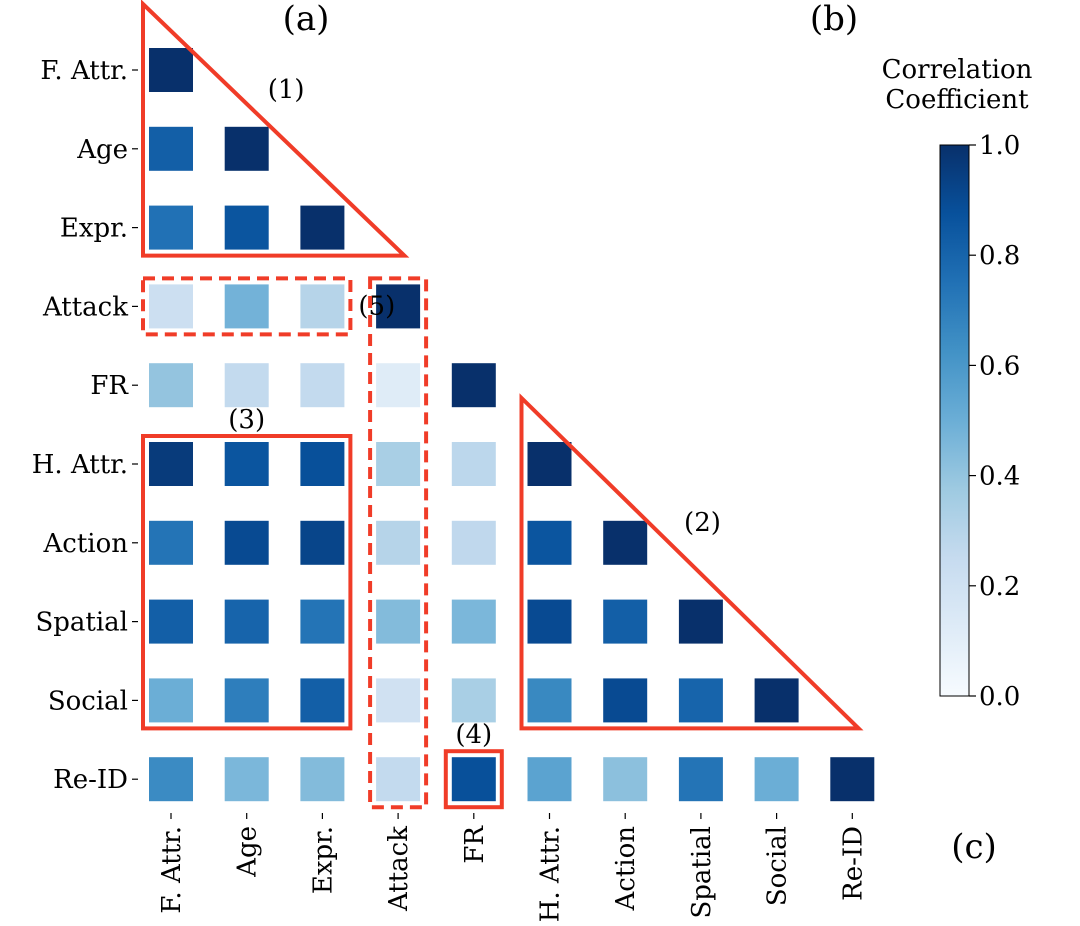  What do you see at coordinates (398, 542) in the screenshot?
I see `cell-action-attack` at bounding box center [398, 542].